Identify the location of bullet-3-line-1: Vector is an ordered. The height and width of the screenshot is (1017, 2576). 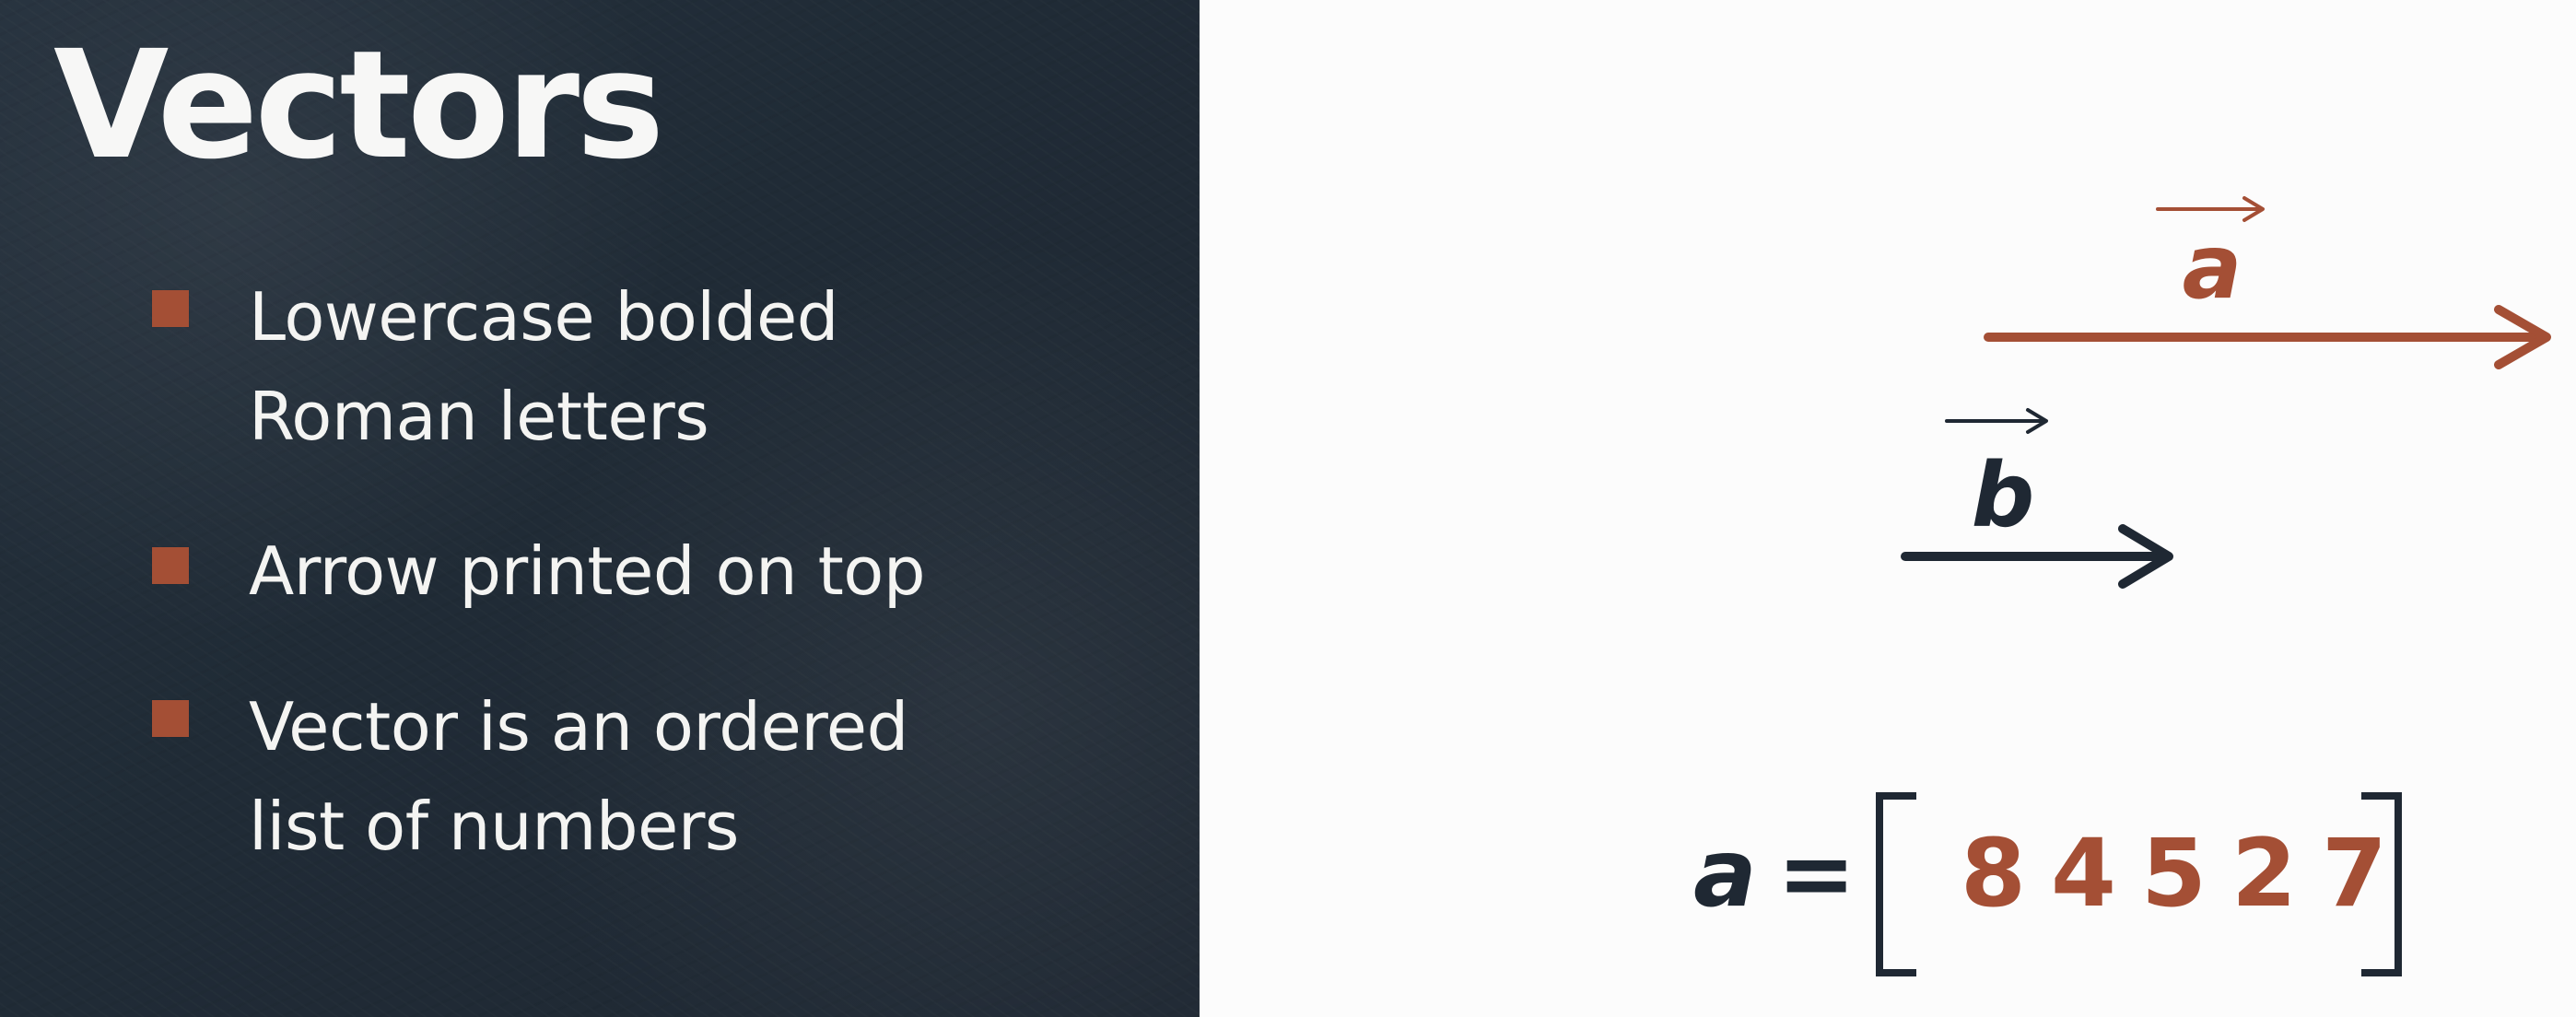
(578, 727).